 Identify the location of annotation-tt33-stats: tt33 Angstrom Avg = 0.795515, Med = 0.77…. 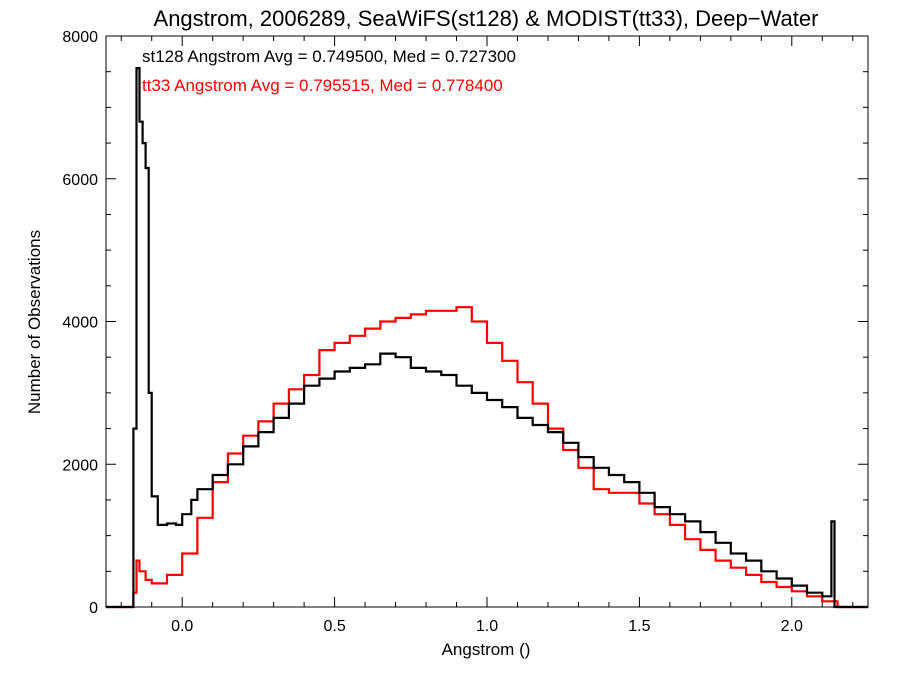
(322, 85).